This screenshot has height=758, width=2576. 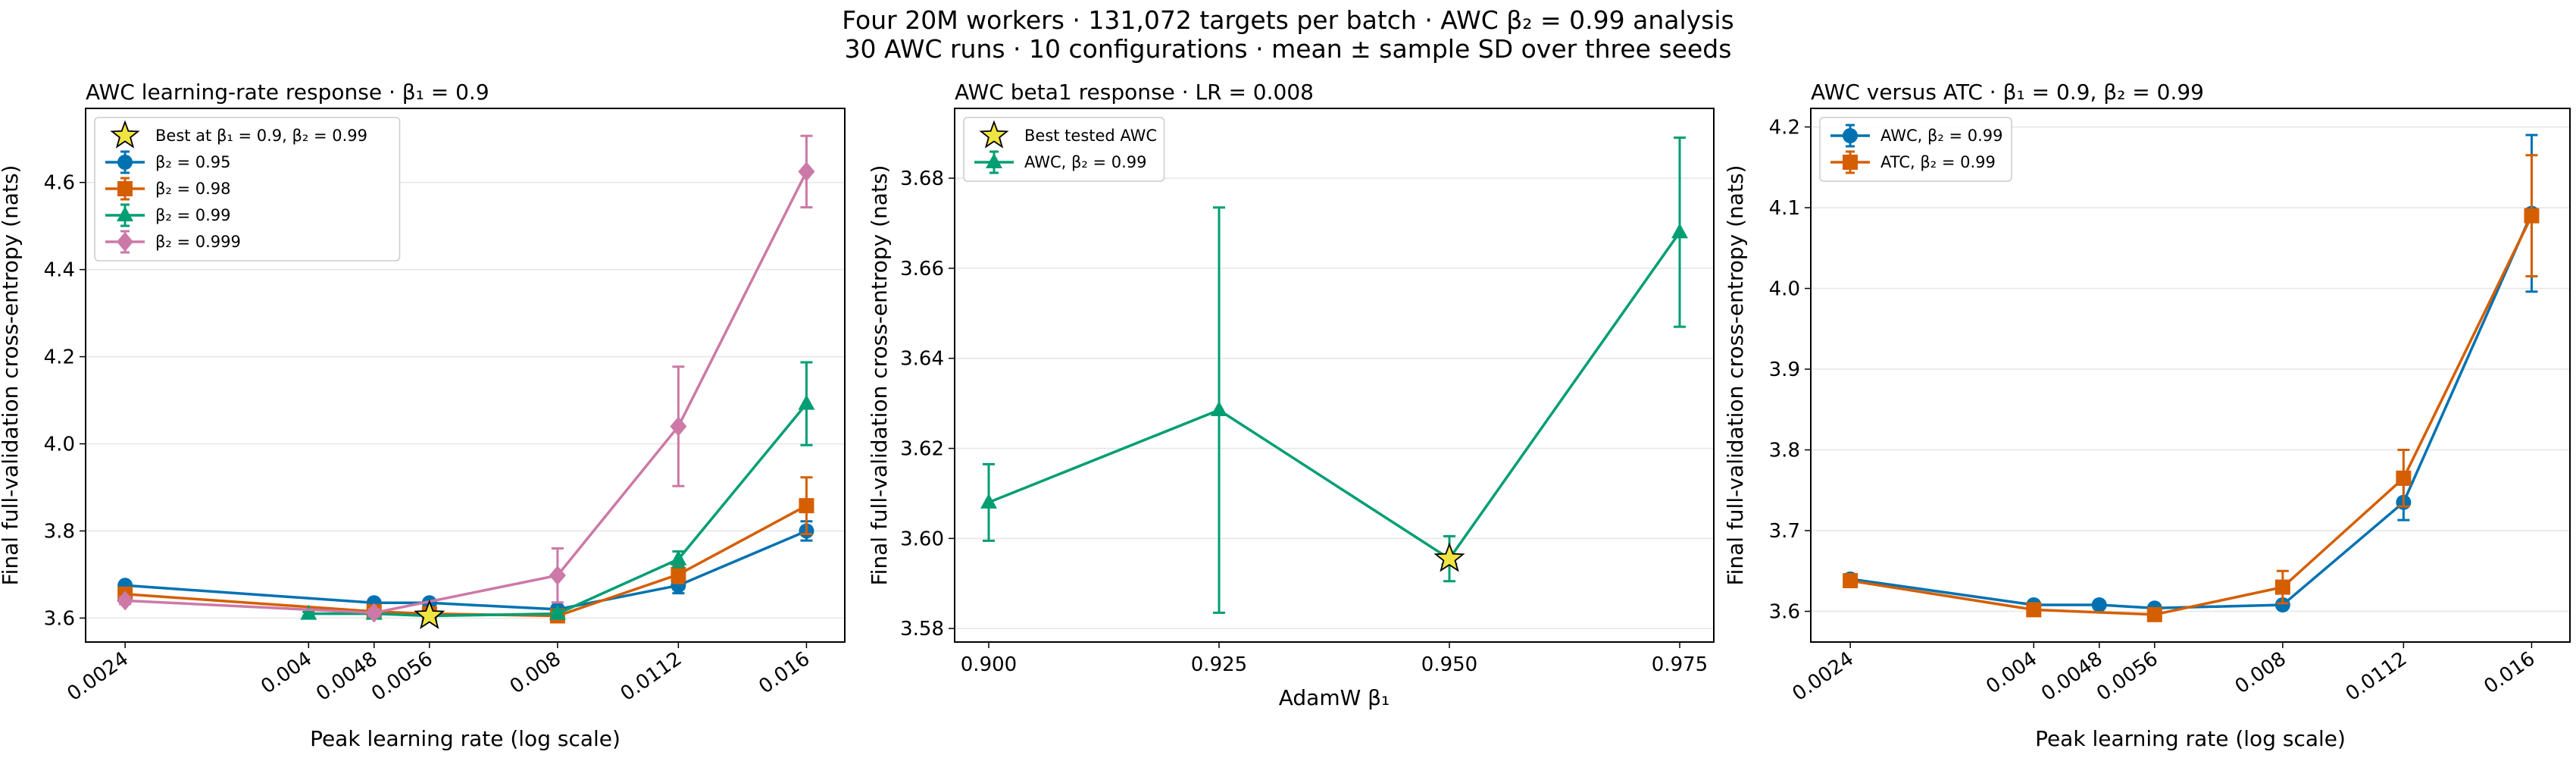 What do you see at coordinates (1449, 664) in the screenshot?
I see `x-tick-label: 0.950` at bounding box center [1449, 664].